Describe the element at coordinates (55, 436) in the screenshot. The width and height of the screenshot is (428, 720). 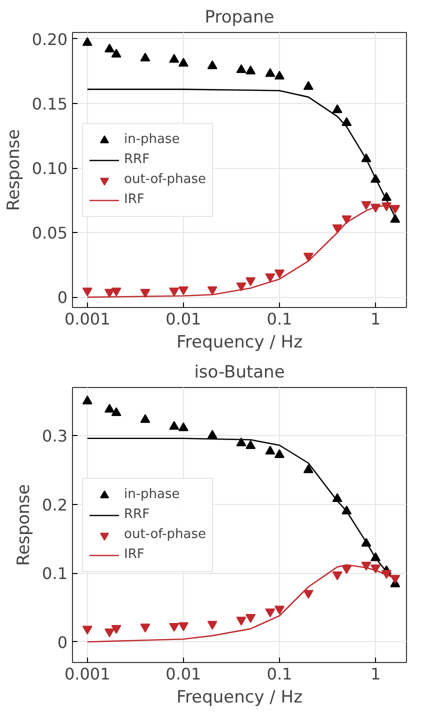
I see `y-tick-label: 0.3` at that location.